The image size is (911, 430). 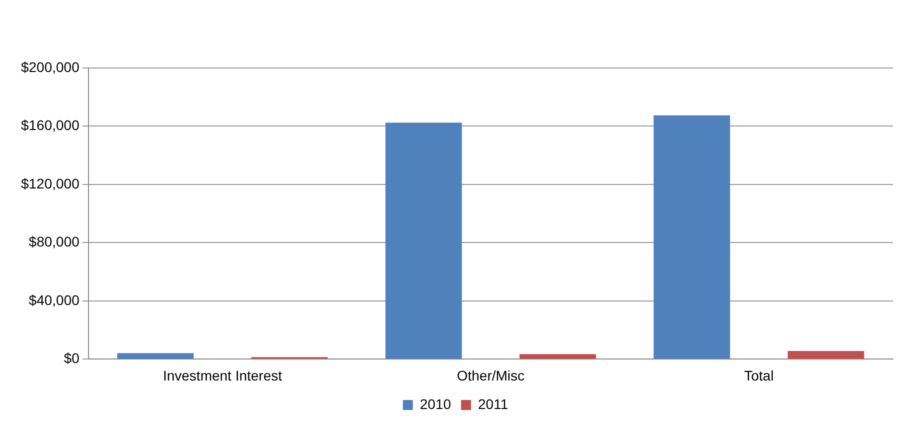 I want to click on x-tick-label: Investment Interest, so click(x=222, y=375).